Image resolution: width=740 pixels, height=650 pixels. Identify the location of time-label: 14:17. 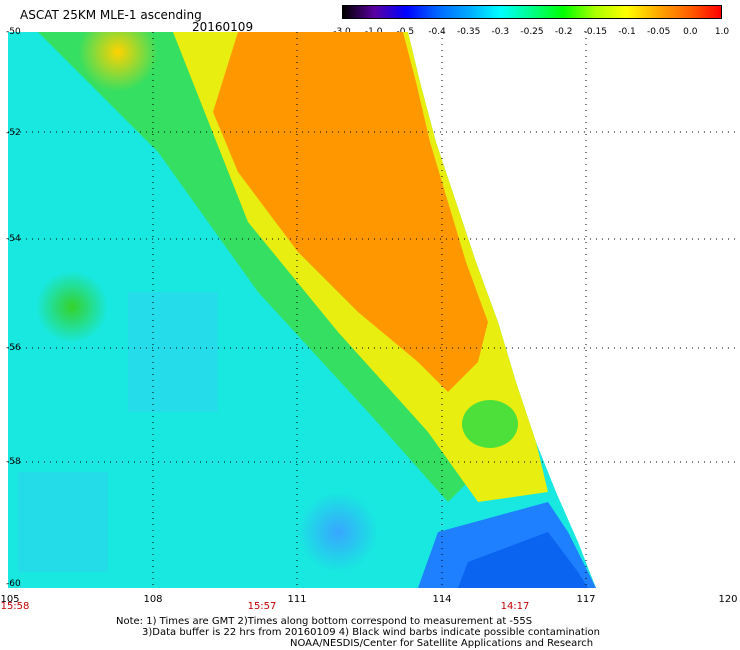
(515, 606).